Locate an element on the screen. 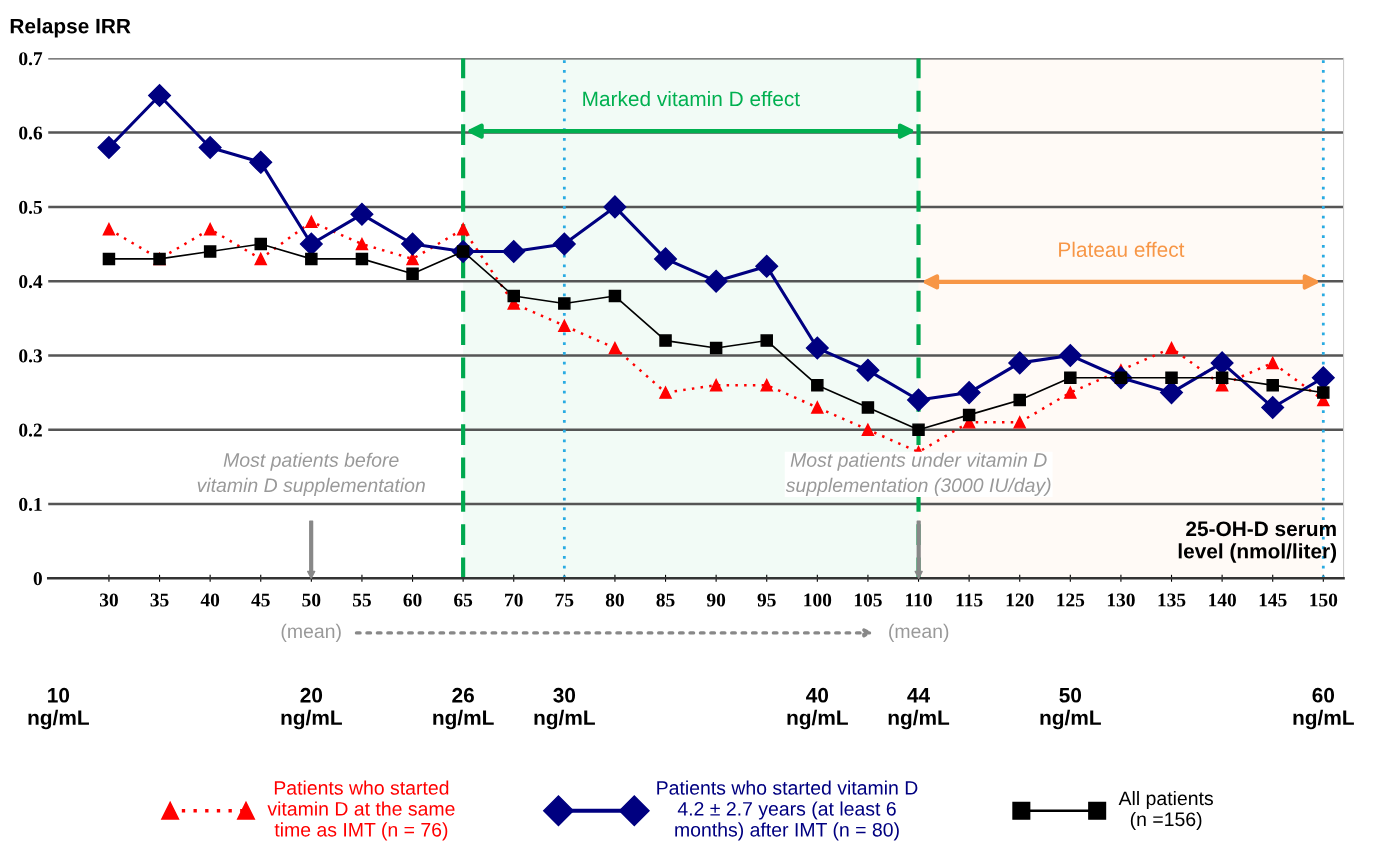 The image size is (1378, 858). y-tick-label: 0.1 is located at coordinates (30, 504).